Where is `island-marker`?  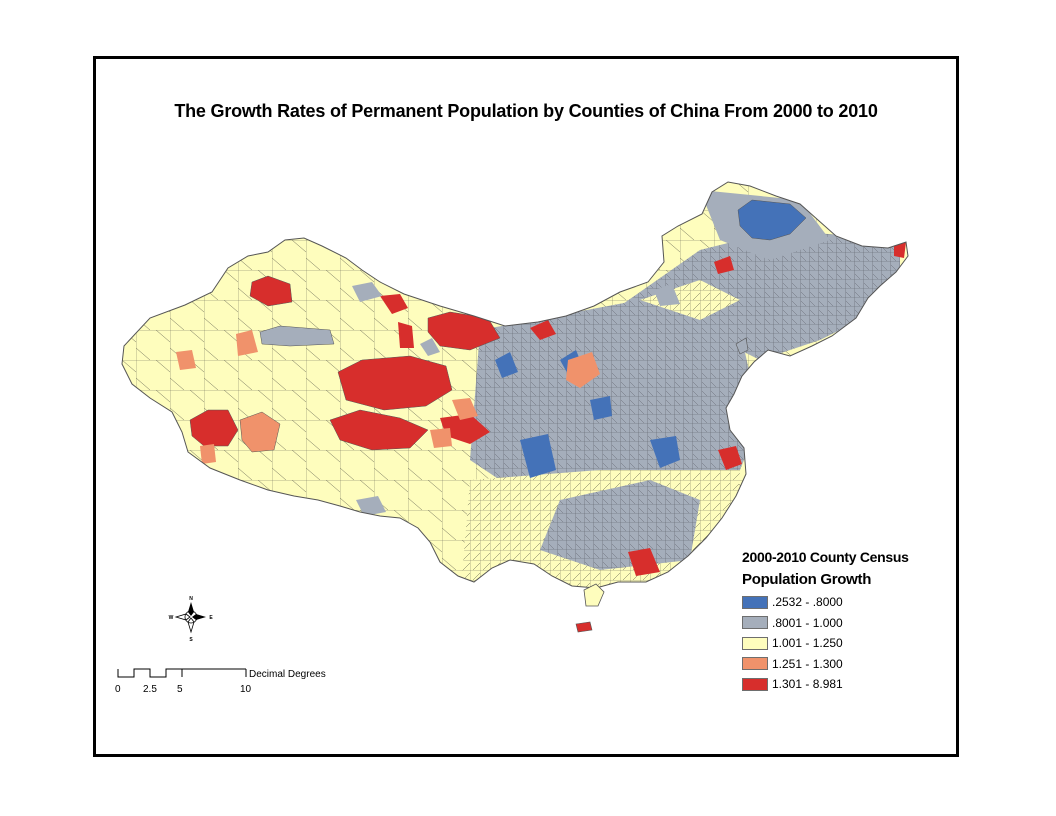 island-marker is located at coordinates (584, 627).